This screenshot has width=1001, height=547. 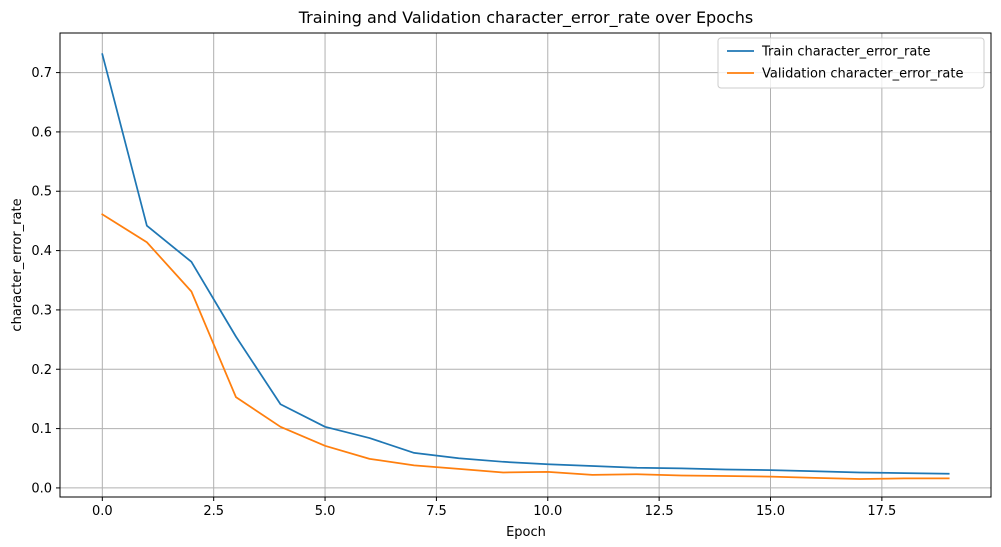 I want to click on y-tick-label: 0.0, so click(x=41, y=488).